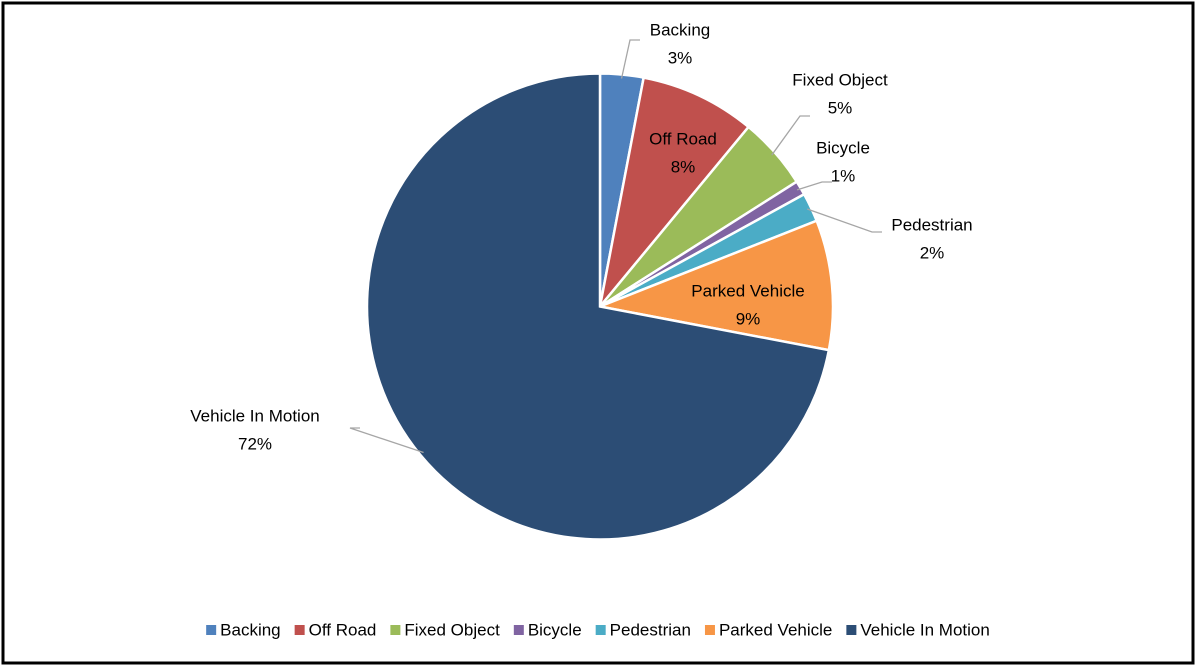 Image resolution: width=1196 pixels, height=666 pixels. What do you see at coordinates (924, 629) in the screenshot?
I see `legend-label: Vehicle In Motion` at bounding box center [924, 629].